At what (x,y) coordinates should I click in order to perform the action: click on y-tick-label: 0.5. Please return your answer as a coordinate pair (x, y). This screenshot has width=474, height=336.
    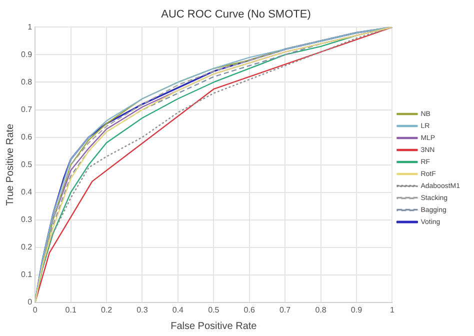
    Looking at the image, I should click on (26, 165).